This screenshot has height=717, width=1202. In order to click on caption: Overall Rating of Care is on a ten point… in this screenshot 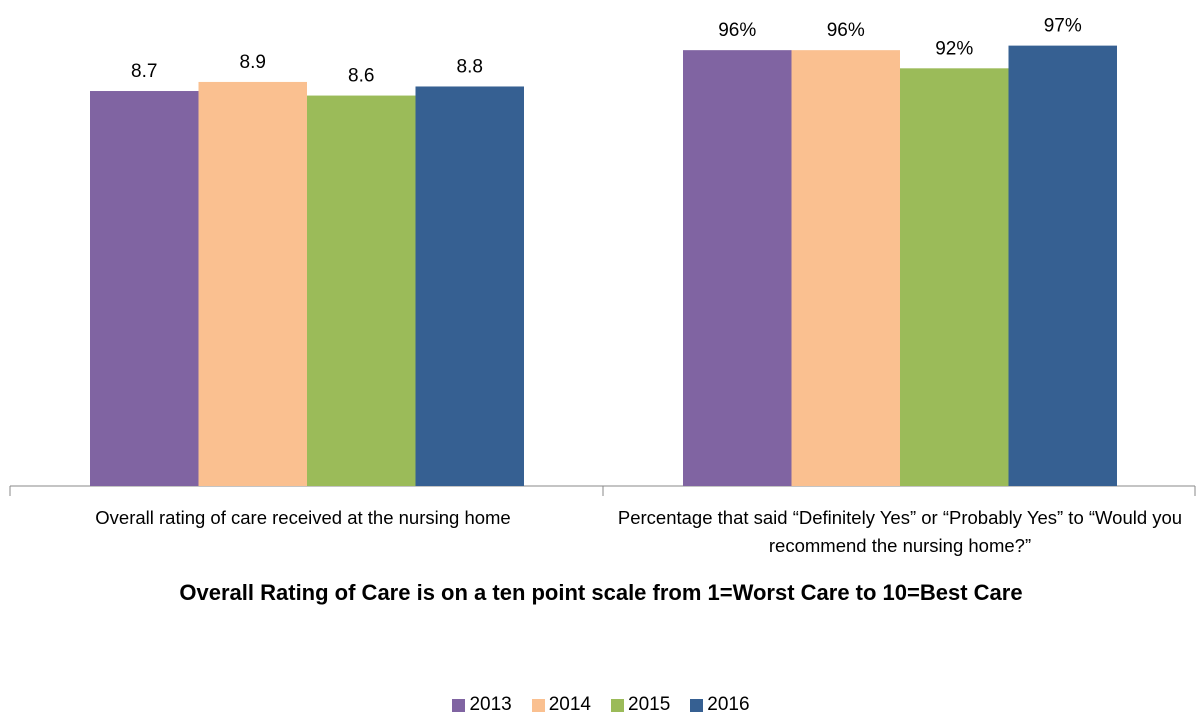, I will do `click(601, 592)`.